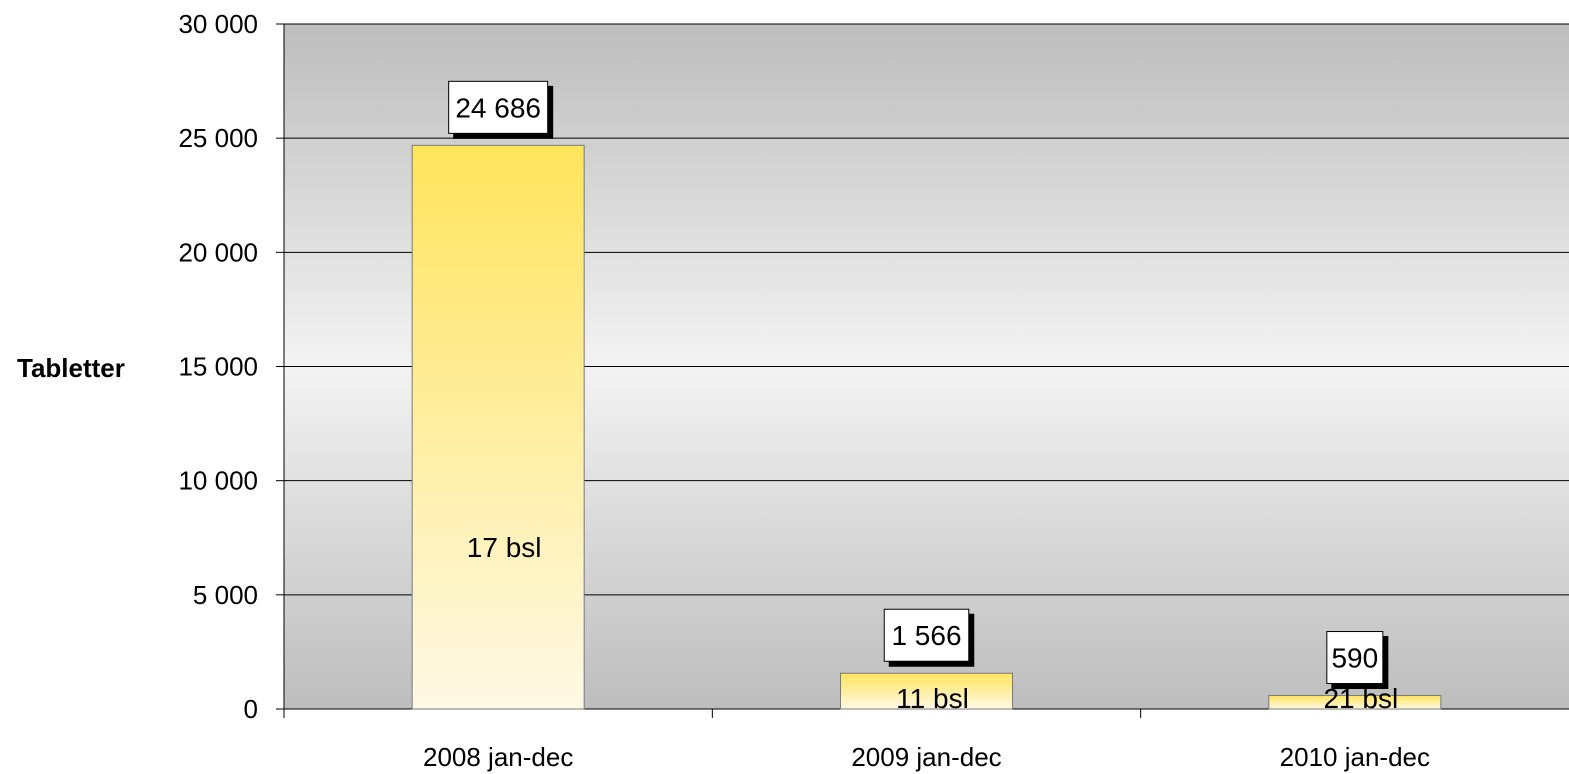 Image resolution: width=1569 pixels, height=774 pixels. I want to click on y-tick-label: 25 000, so click(218, 138).